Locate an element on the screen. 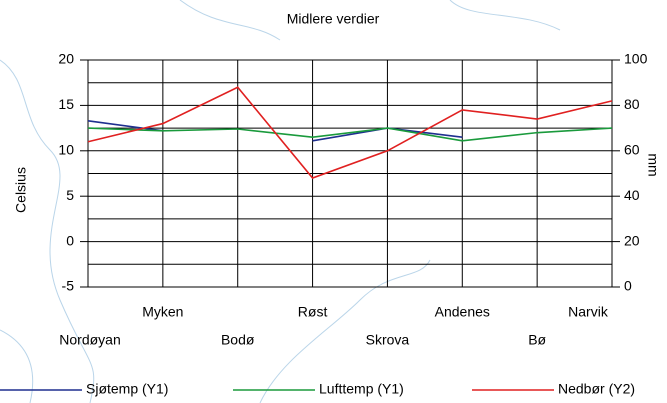 The height and width of the screenshot is (403, 667). series-line is located at coordinates (350, 134).